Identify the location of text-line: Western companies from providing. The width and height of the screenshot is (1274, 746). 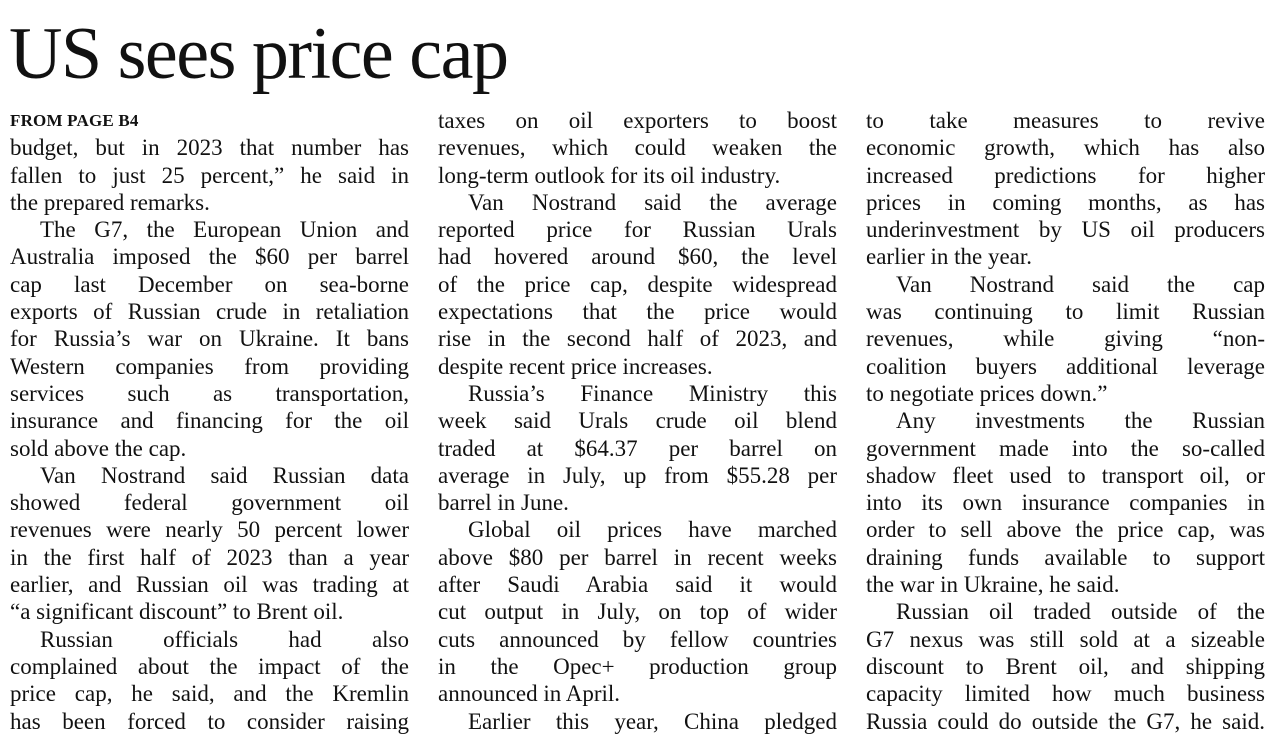
(209, 366).